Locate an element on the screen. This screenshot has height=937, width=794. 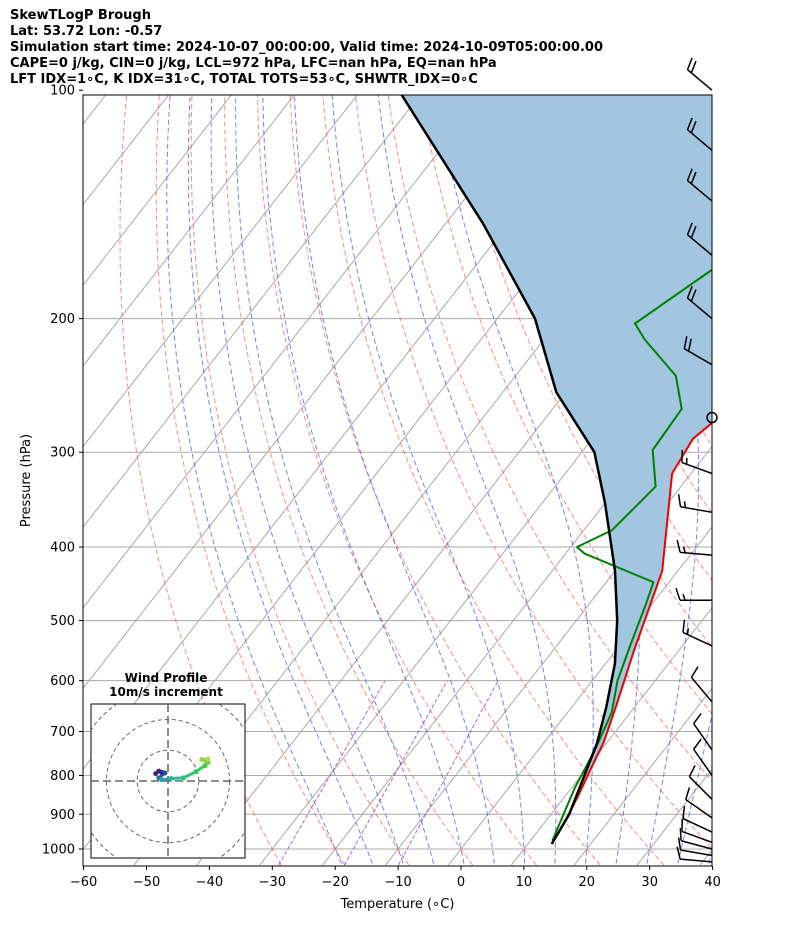
hodograph-ring is located at coordinates (168, 781).